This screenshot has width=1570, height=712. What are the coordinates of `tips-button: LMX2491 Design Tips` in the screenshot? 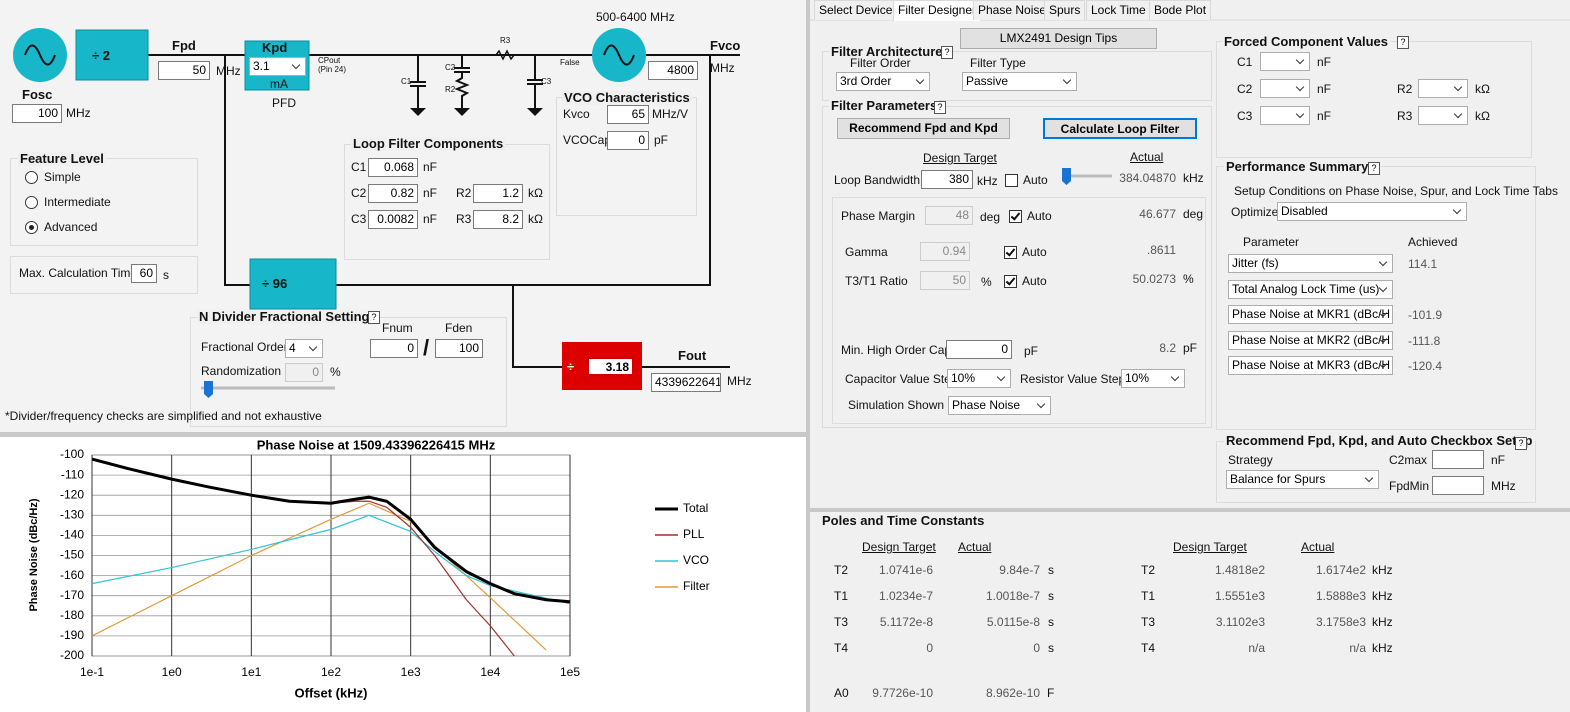 It's located at (1058, 38).